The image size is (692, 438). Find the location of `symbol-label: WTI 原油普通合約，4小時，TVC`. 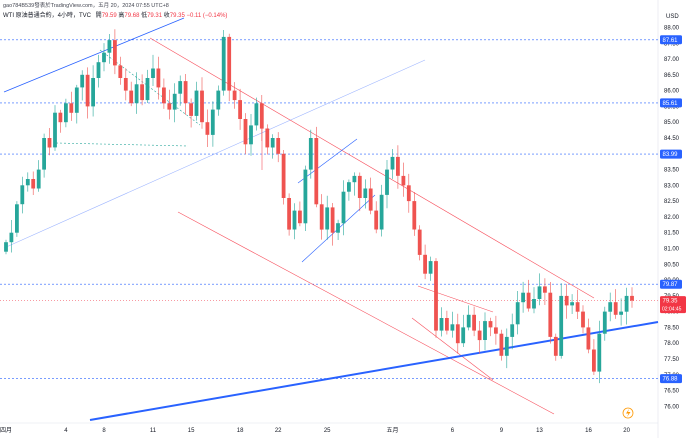

symbol-label: WTI 原油普通合約，4小時，TVC is located at coordinates (47, 16).